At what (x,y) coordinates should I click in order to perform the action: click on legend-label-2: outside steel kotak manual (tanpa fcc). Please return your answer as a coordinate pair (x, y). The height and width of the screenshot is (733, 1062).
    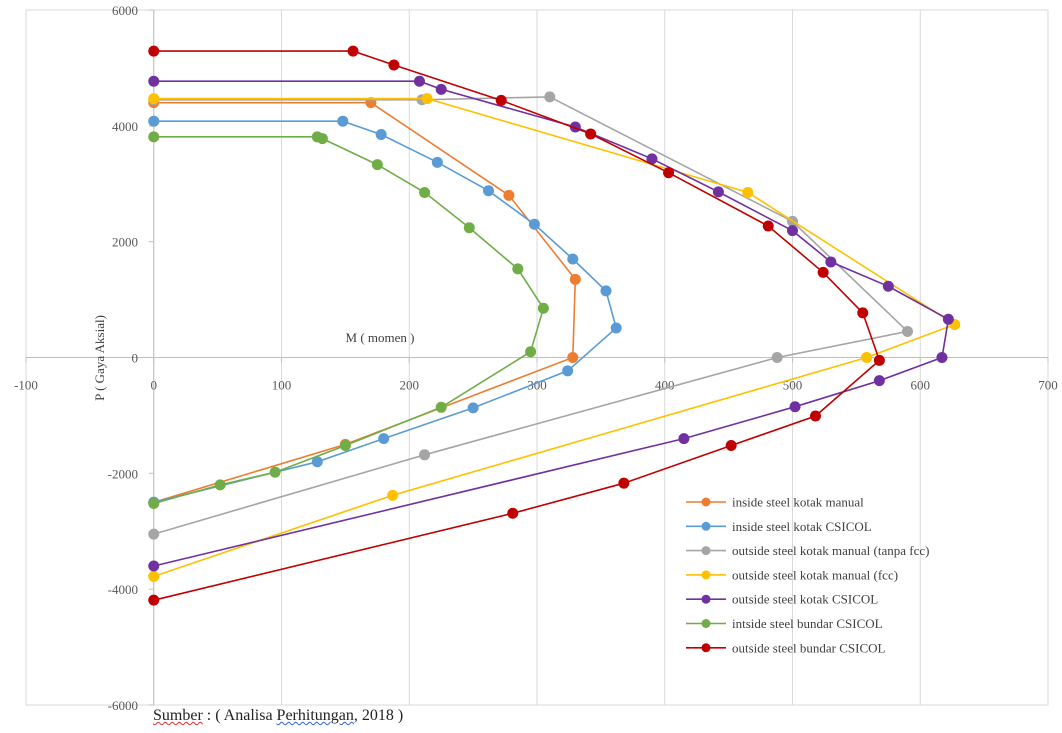
    Looking at the image, I should click on (830, 550).